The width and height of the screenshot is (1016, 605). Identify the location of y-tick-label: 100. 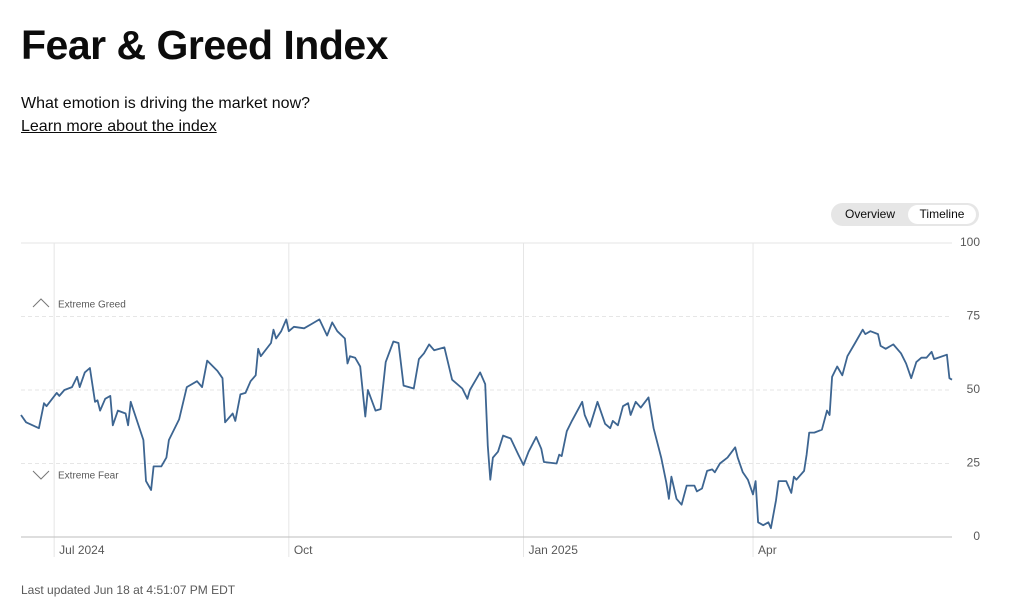
(970, 242).